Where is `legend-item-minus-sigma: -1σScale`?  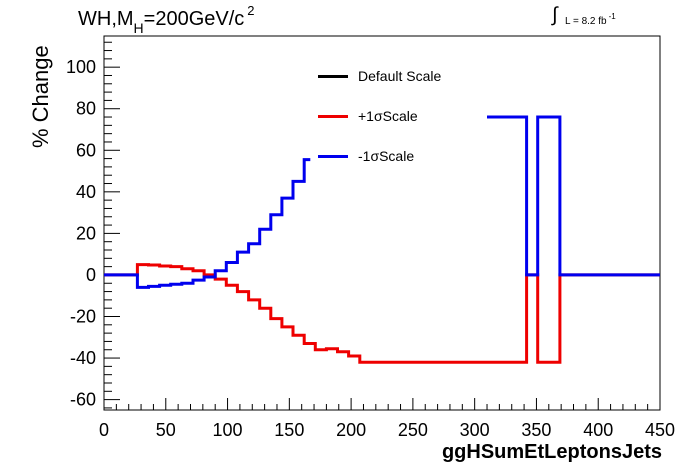
legend-item-minus-sigma: -1σScale is located at coordinates (398, 156).